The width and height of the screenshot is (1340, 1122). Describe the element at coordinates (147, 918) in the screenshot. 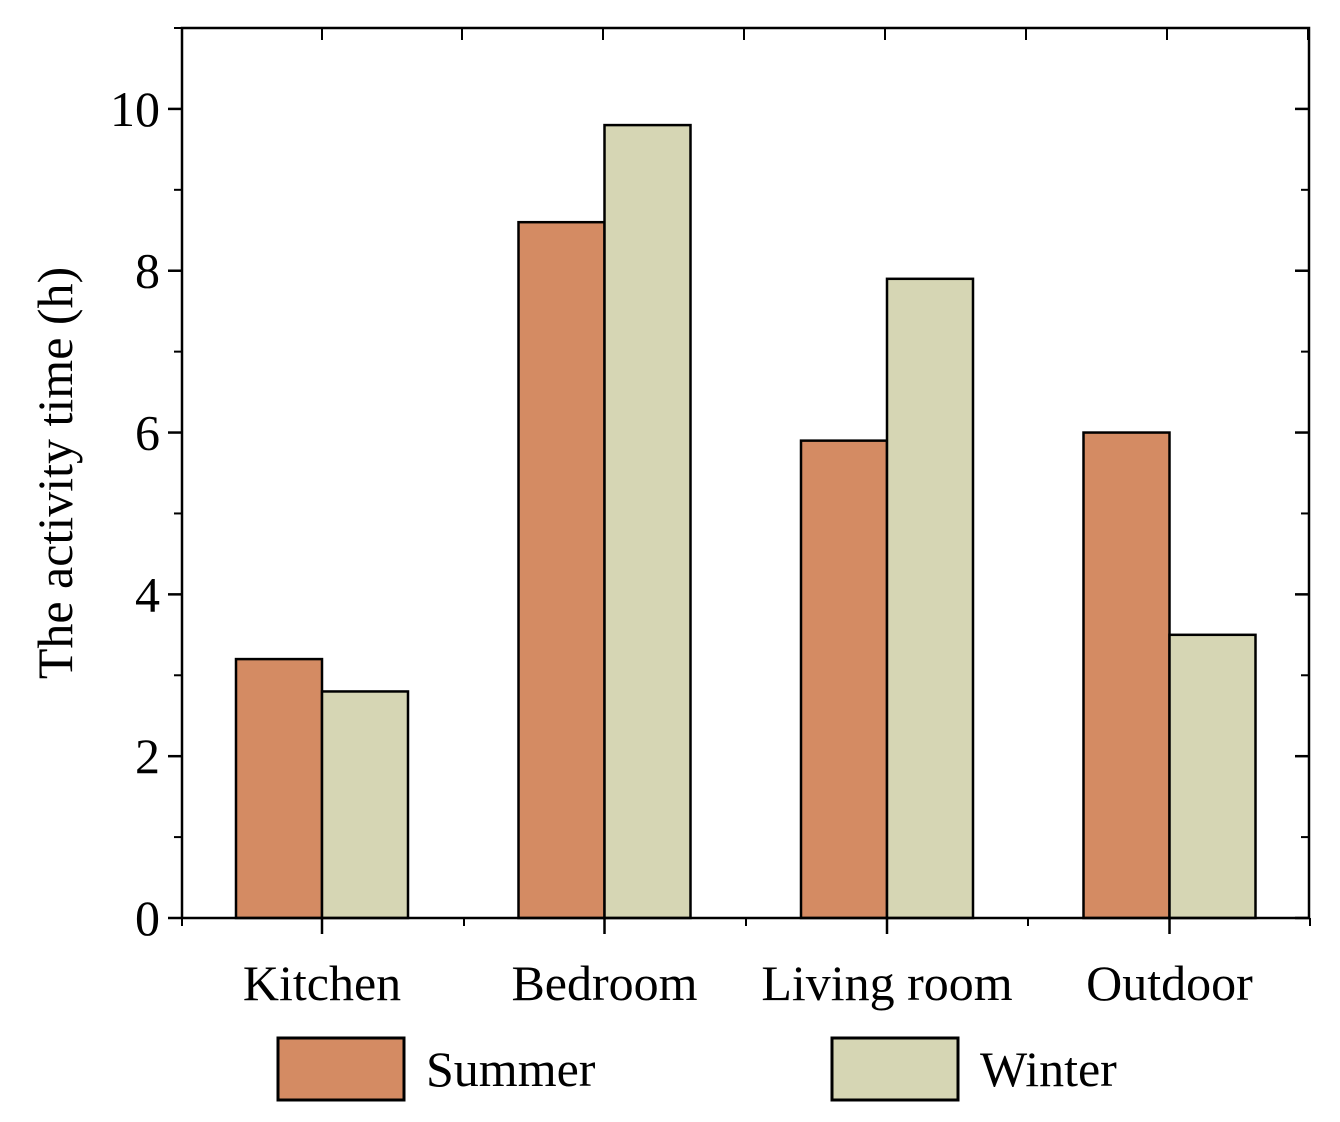

I see `y-tick-label: 0` at that location.